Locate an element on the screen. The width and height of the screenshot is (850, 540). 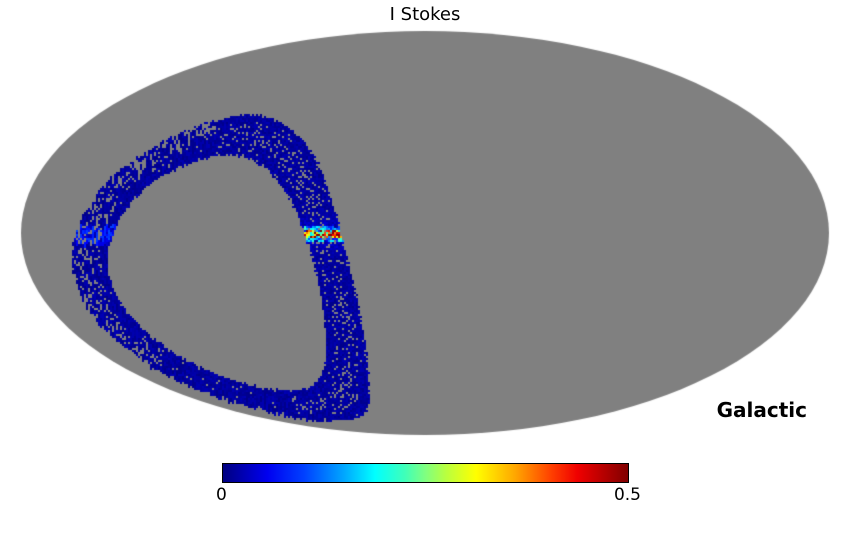
colorbar-min-label: 0 is located at coordinates (221, 495).